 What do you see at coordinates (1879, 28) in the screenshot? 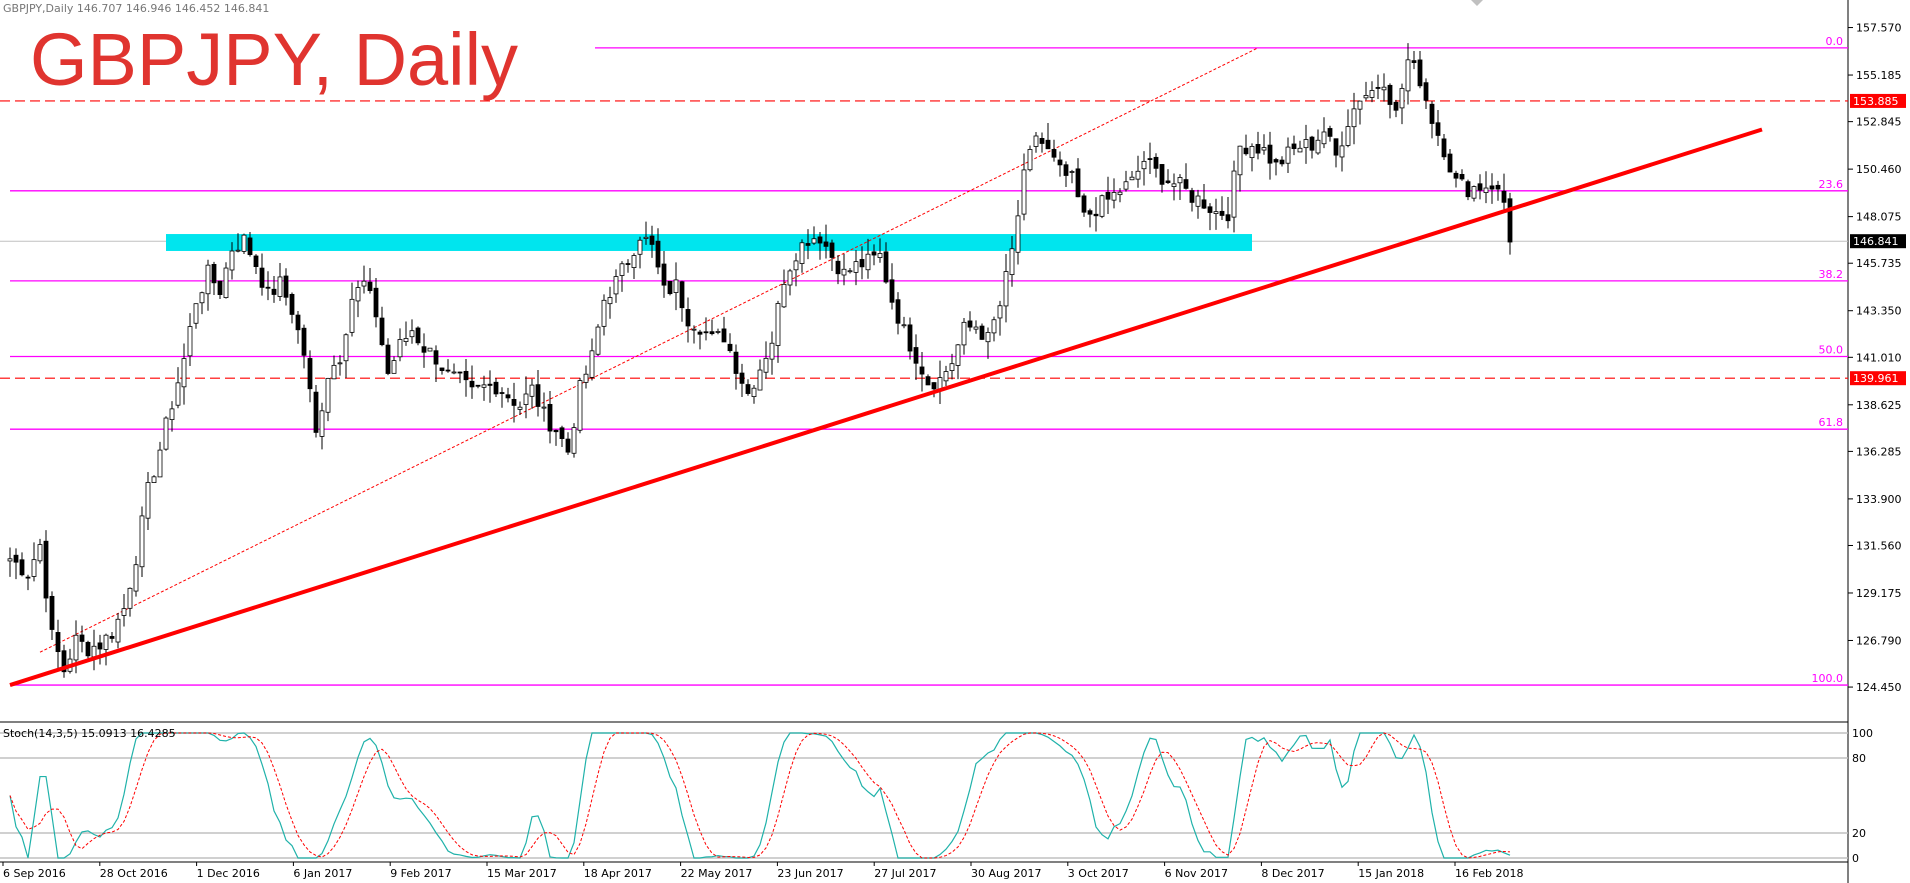
I see `price-tick-label: 157.570` at bounding box center [1879, 28].